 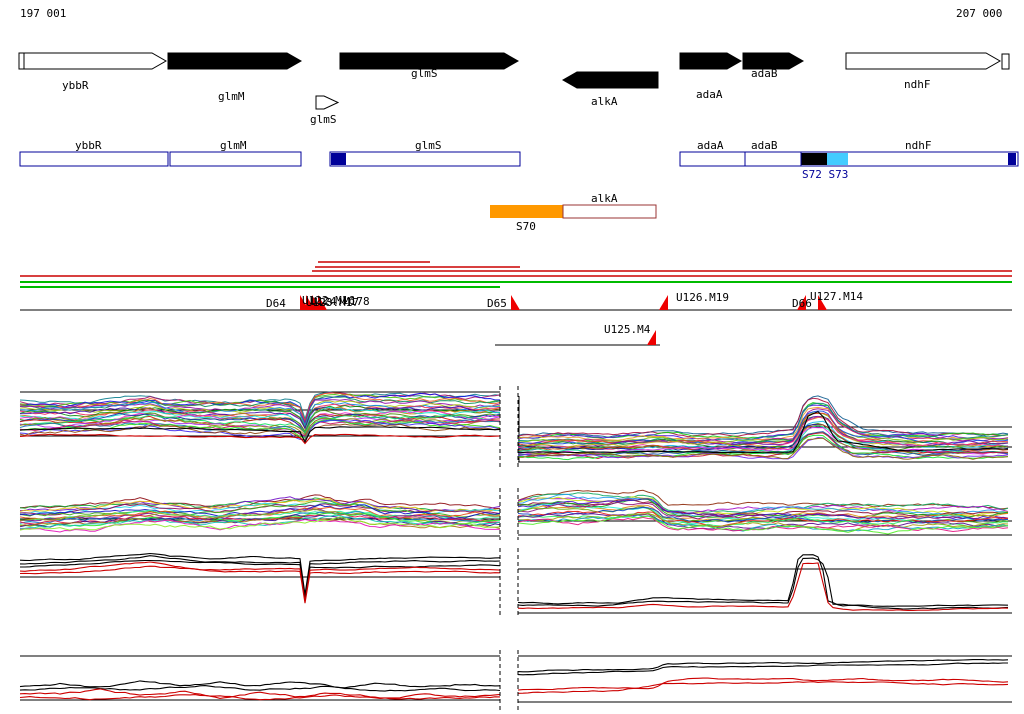 What do you see at coordinates (773, 61) in the screenshot?
I see `gene-arrow-adaB` at bounding box center [773, 61].